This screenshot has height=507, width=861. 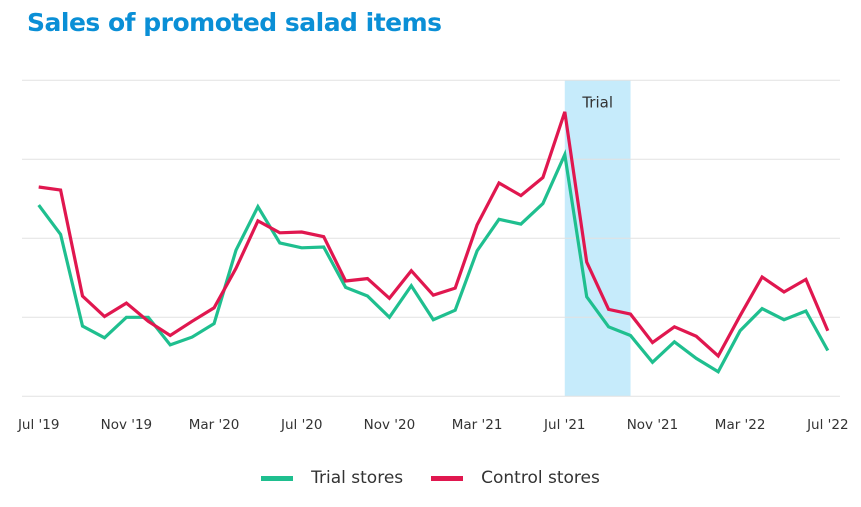 I want to click on legend-swatch-trial, so click(x=277, y=478).